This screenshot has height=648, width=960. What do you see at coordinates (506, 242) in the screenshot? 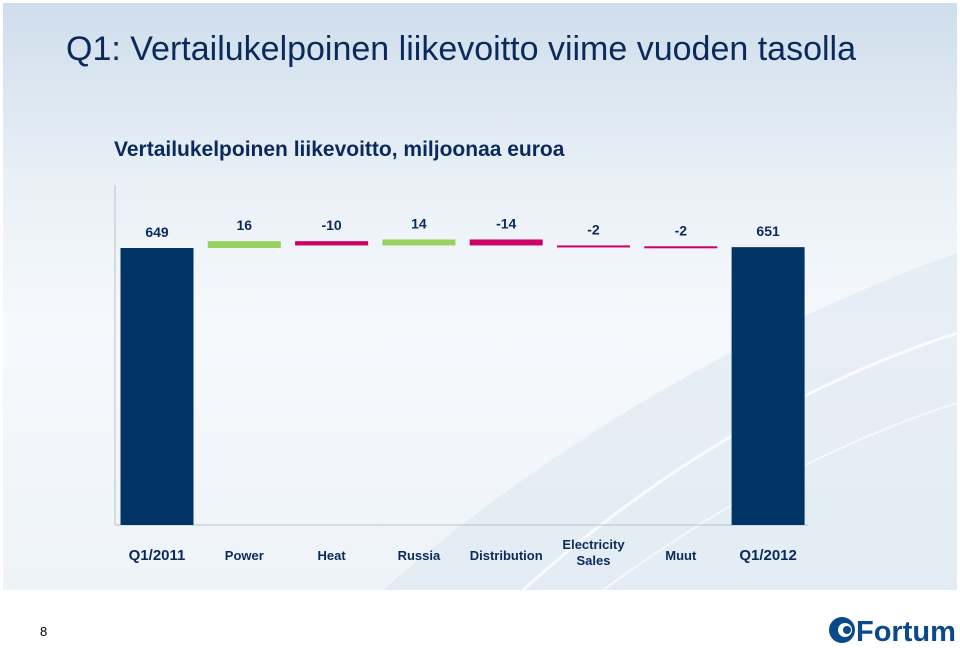
I see `bar-distribution` at bounding box center [506, 242].